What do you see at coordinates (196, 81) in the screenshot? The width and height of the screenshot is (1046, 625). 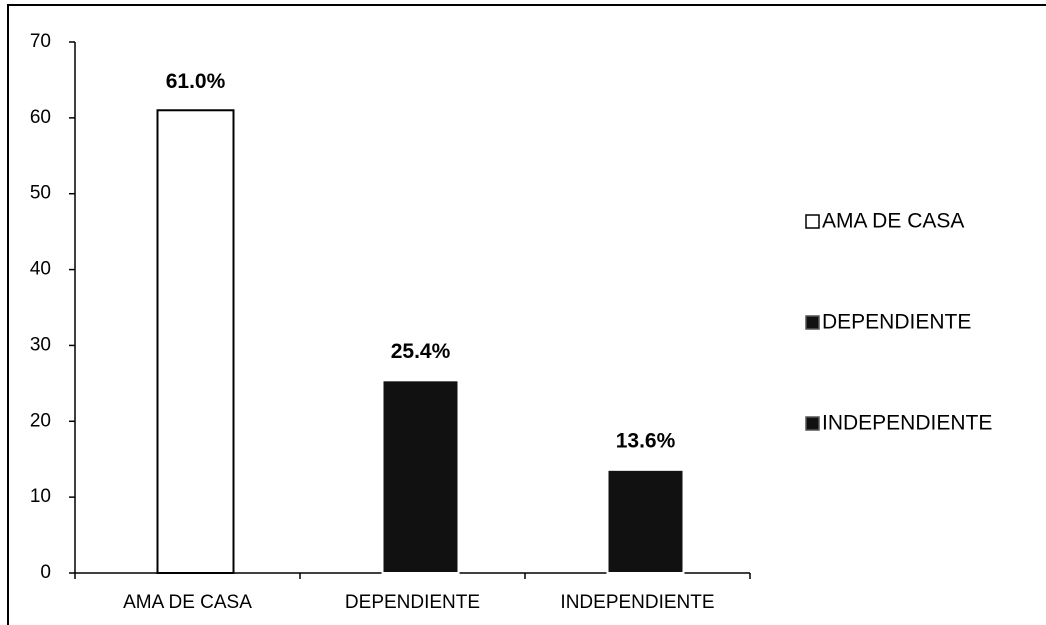 I see `value-label: 61.0%` at bounding box center [196, 81].